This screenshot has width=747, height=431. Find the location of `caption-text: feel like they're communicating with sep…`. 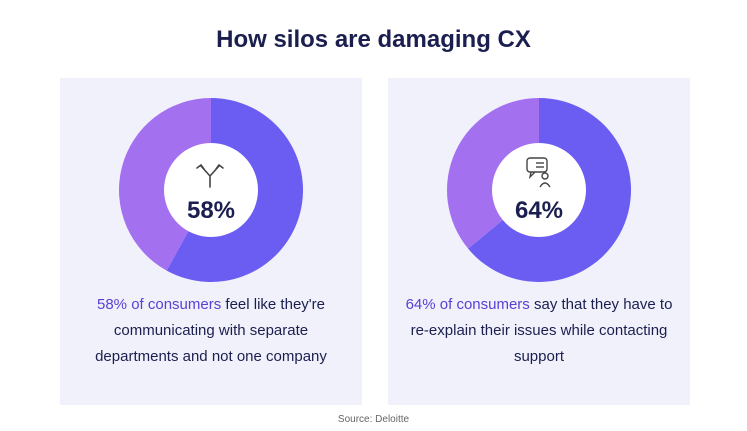

caption-text: feel like they're communicating with sep… is located at coordinates (211, 330).